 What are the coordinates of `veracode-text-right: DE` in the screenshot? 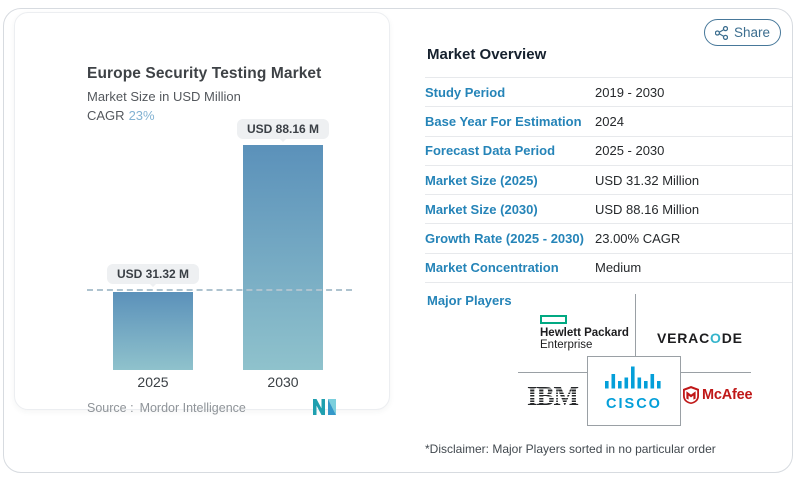 It's located at (732, 338).